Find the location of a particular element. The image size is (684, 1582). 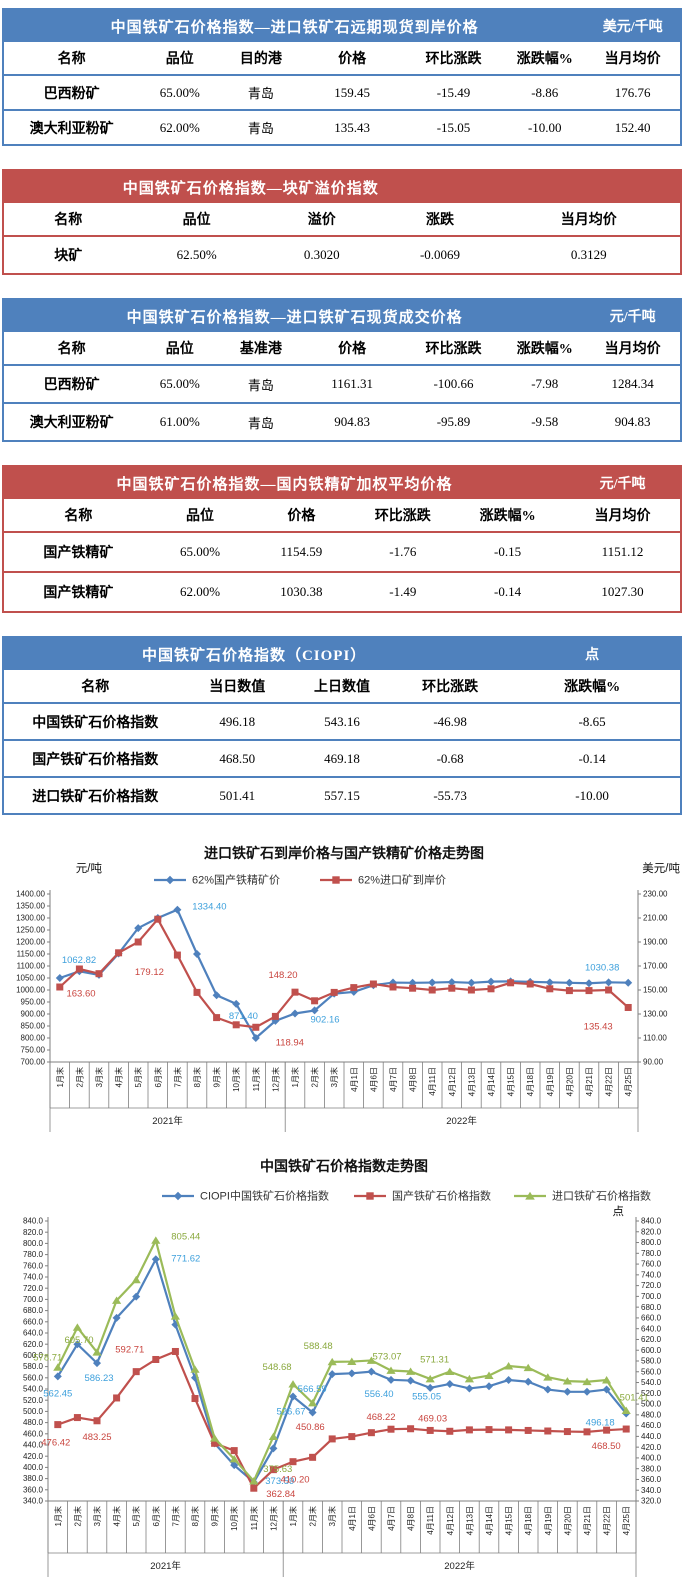

svg-text: 540.0 is located at coordinates (33, 1389).